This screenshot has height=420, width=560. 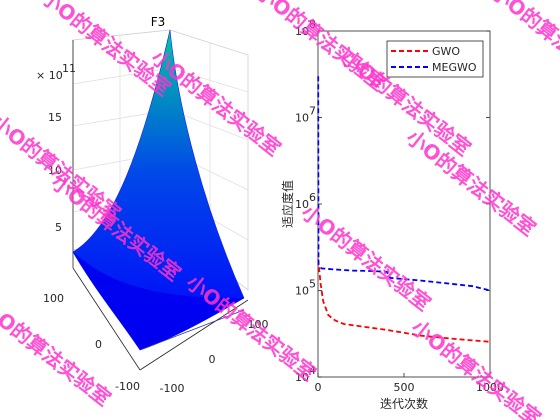 What do you see at coordinates (454, 67) in the screenshot?
I see `legend-label-megwo: MEGWO` at bounding box center [454, 67].